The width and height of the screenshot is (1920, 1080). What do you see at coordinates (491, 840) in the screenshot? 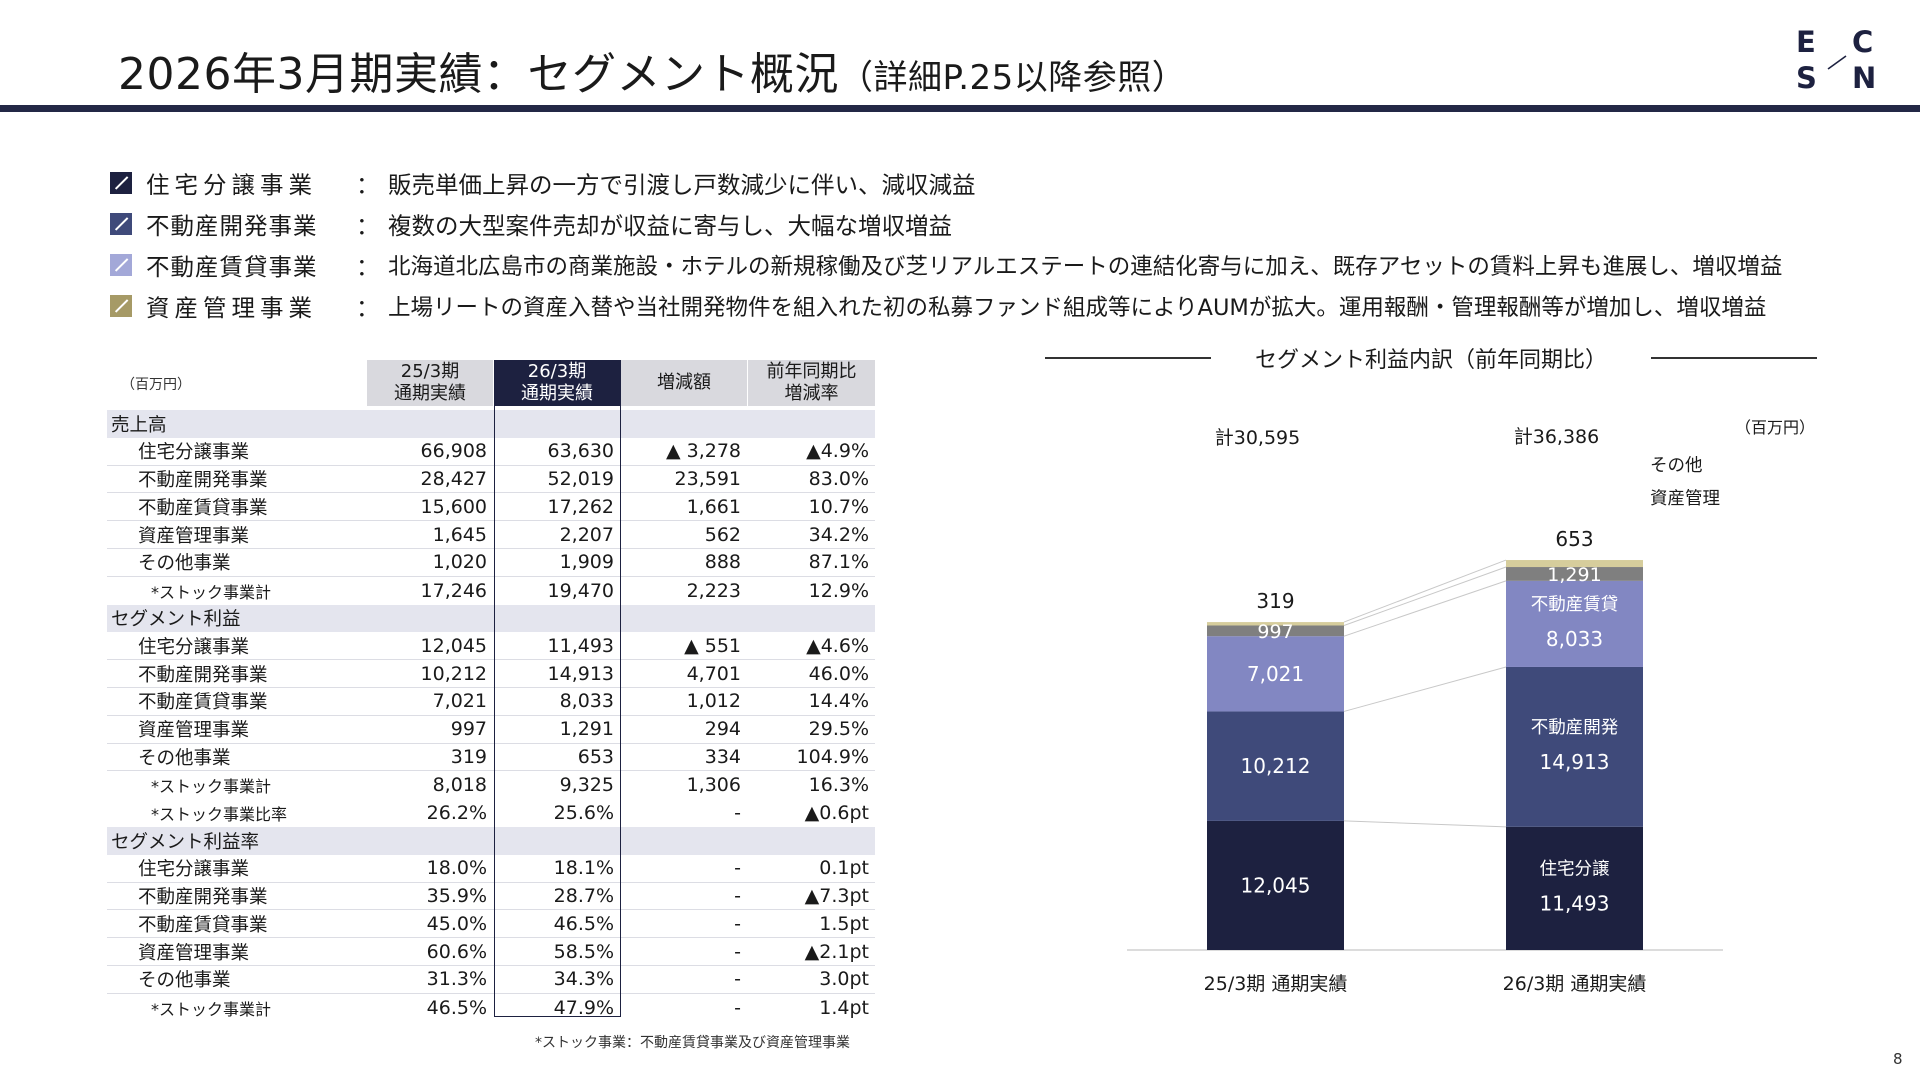
I see `table-section-row: セグメント利益率` at bounding box center [491, 840].